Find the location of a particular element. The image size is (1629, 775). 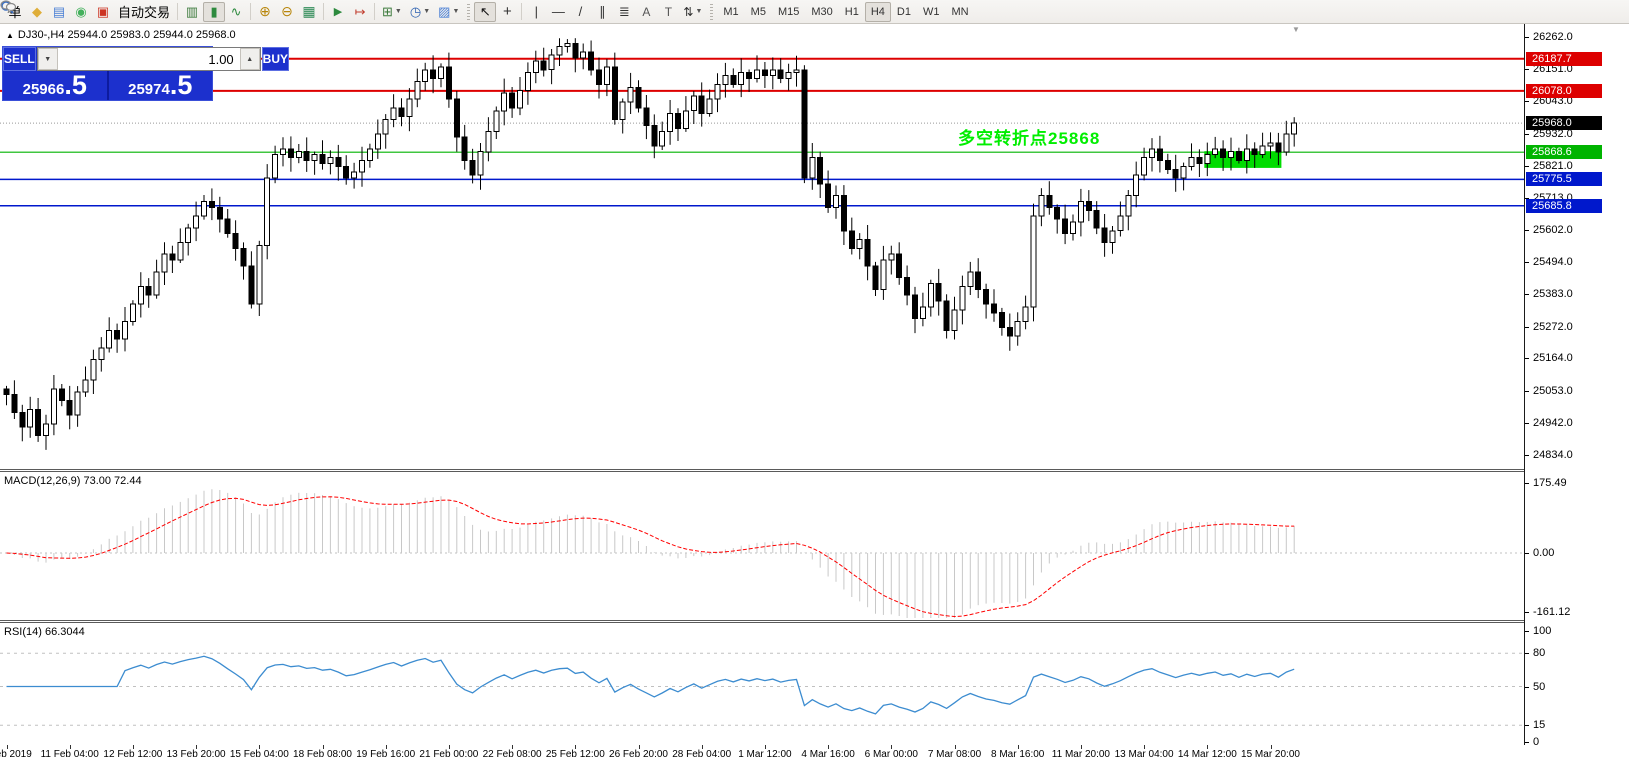

price-level-badge: 25685.8 is located at coordinates (1564, 205).